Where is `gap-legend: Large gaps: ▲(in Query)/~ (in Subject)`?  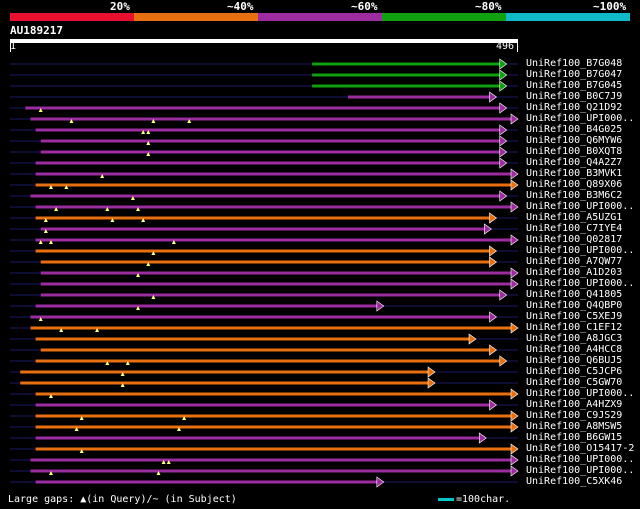 gap-legend: Large gaps: ▲(in Query)/~ (in Subject) is located at coordinates (122, 499).